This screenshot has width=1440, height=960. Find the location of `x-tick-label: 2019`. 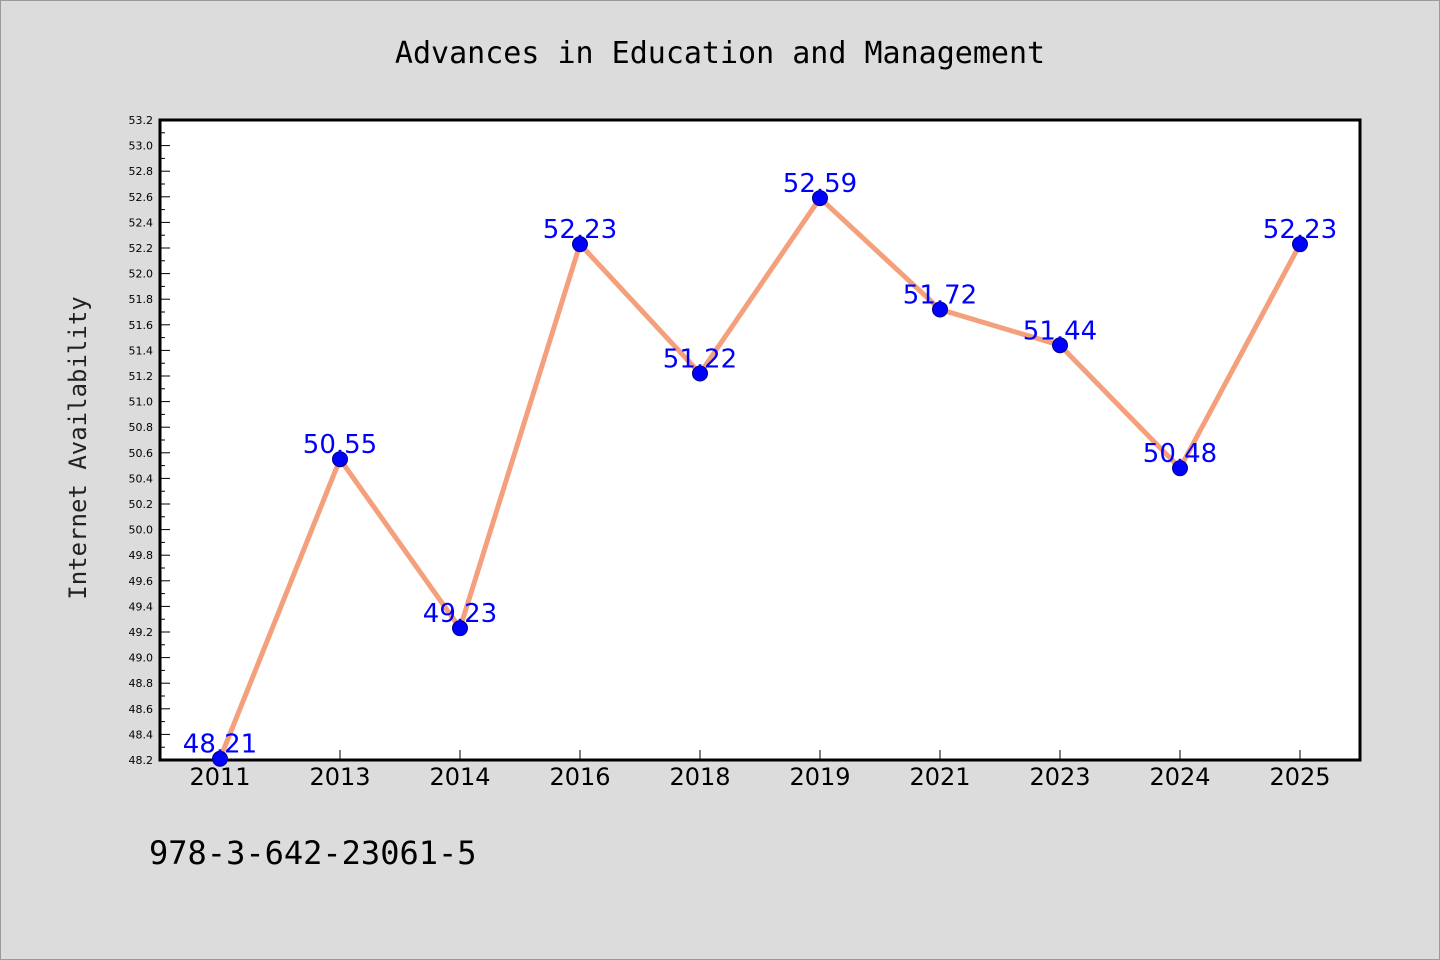

x-tick-label: 2019 is located at coordinates (819, 777).